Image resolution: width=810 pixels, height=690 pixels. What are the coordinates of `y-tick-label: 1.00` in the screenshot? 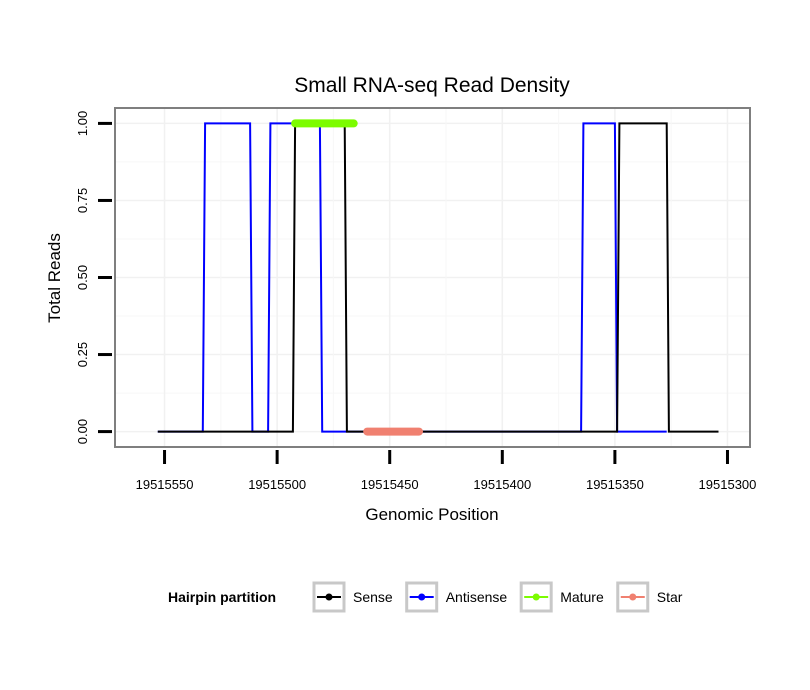 It's located at (82, 123).